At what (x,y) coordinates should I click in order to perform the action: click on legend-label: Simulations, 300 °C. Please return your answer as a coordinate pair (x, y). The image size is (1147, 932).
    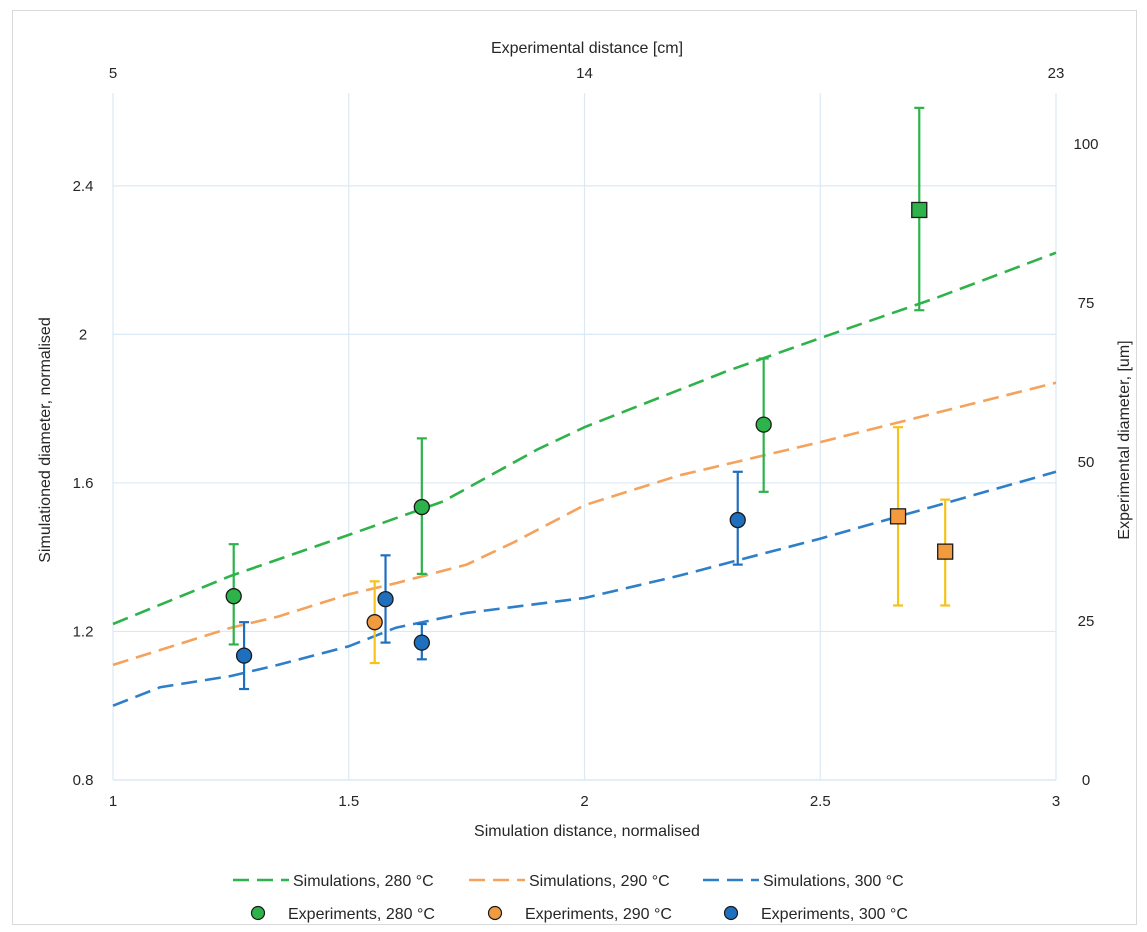
    Looking at the image, I should click on (833, 881).